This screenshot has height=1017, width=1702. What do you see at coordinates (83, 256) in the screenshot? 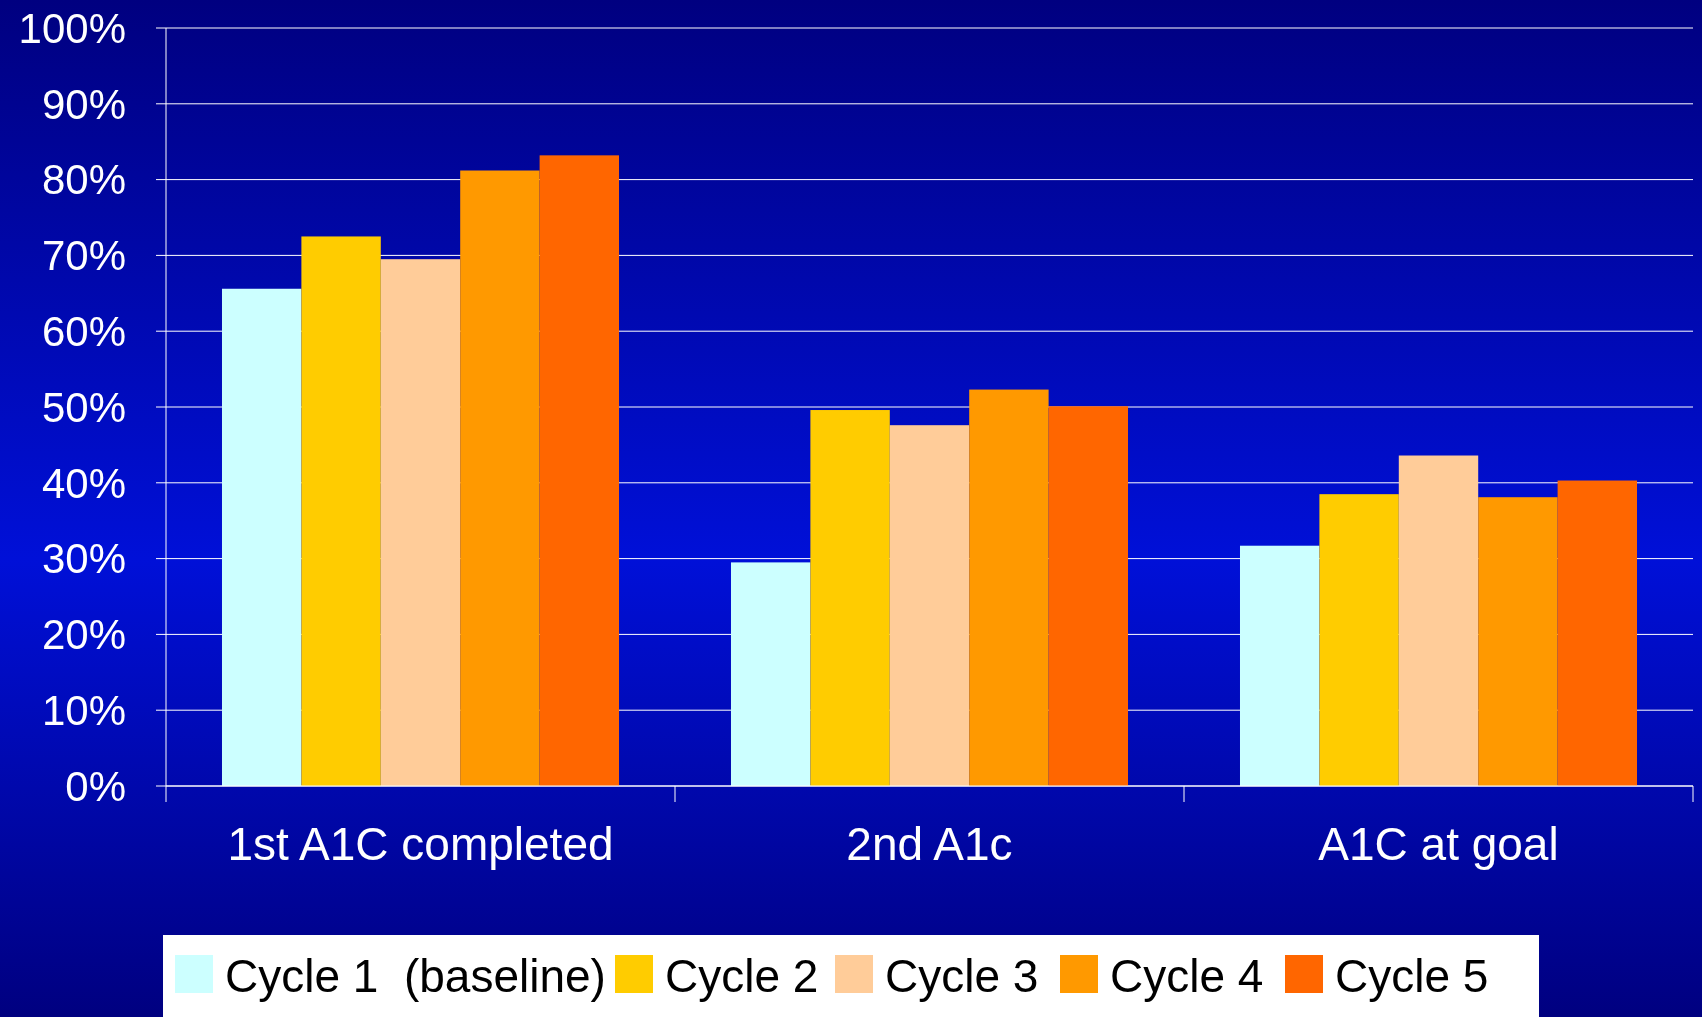
I see `y-tick-label: 70%` at bounding box center [83, 256].